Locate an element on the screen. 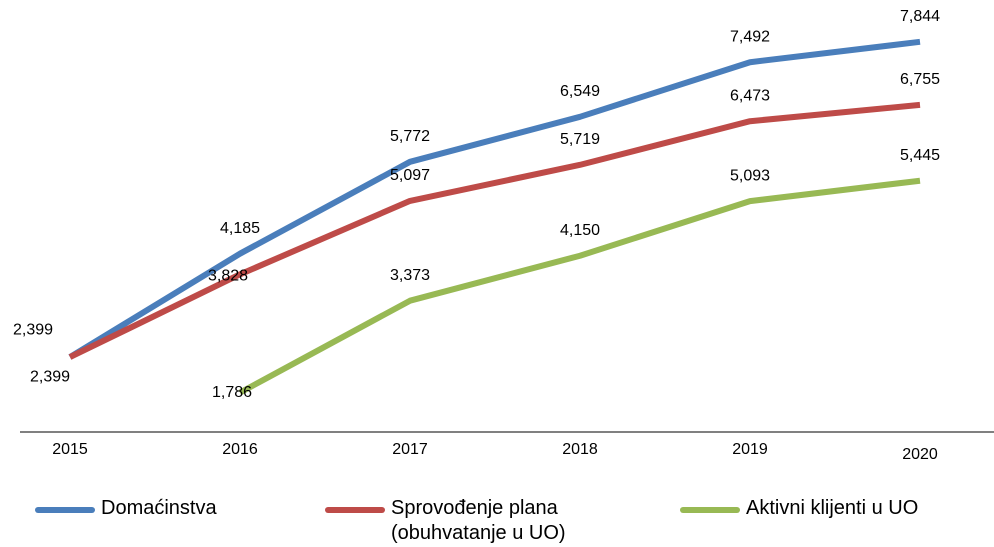 Image resolution: width=994 pixels, height=547 pixels. x-tick-label: 2016 is located at coordinates (240, 449).